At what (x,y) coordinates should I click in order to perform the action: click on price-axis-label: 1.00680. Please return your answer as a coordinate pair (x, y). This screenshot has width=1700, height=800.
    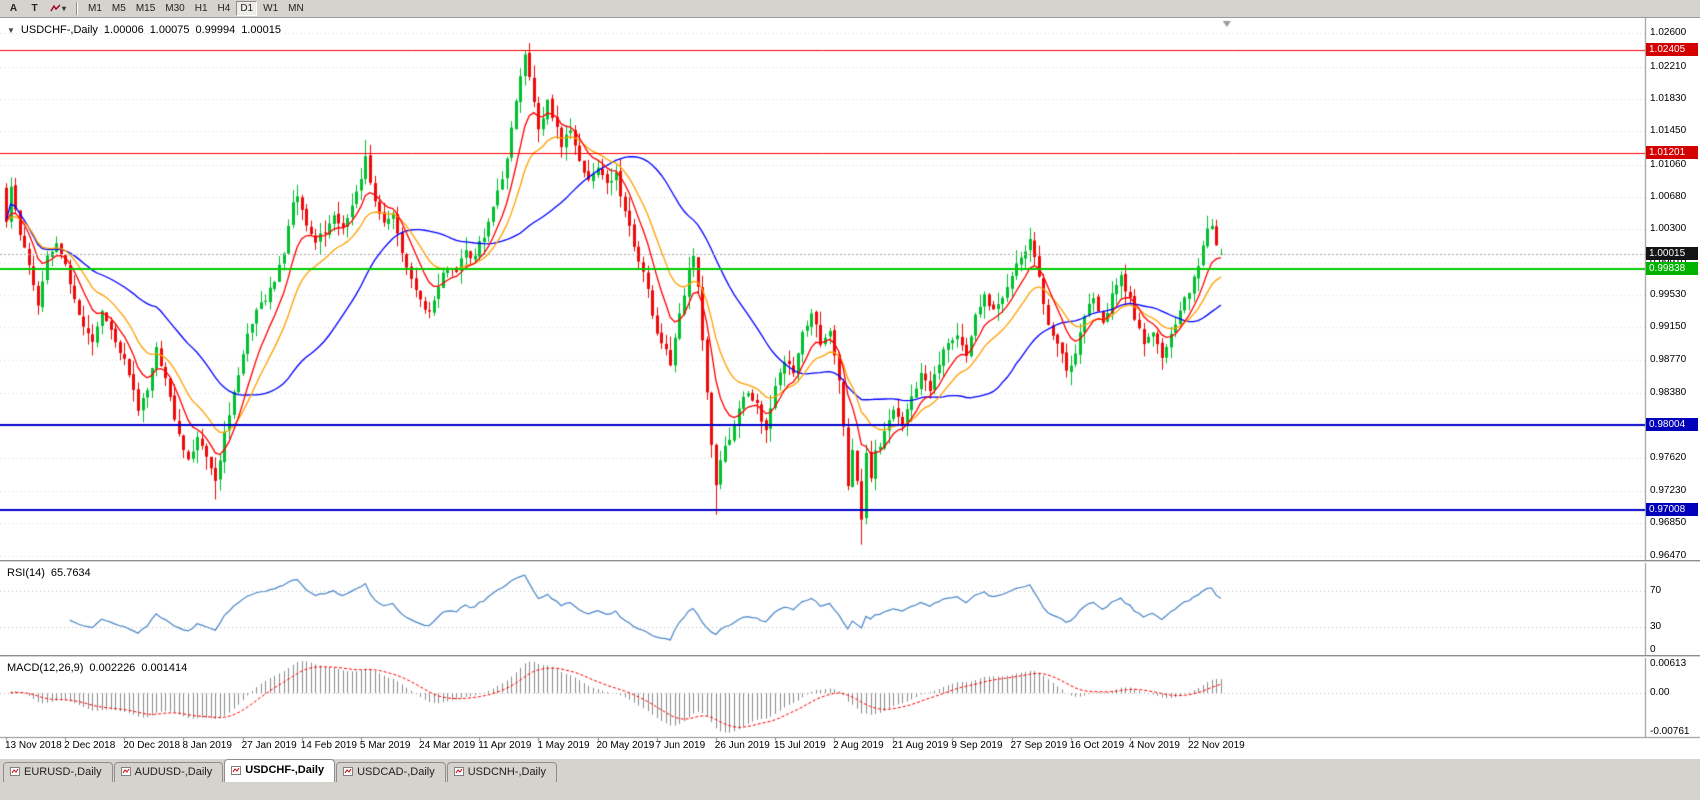
    Looking at the image, I should click on (1668, 196).